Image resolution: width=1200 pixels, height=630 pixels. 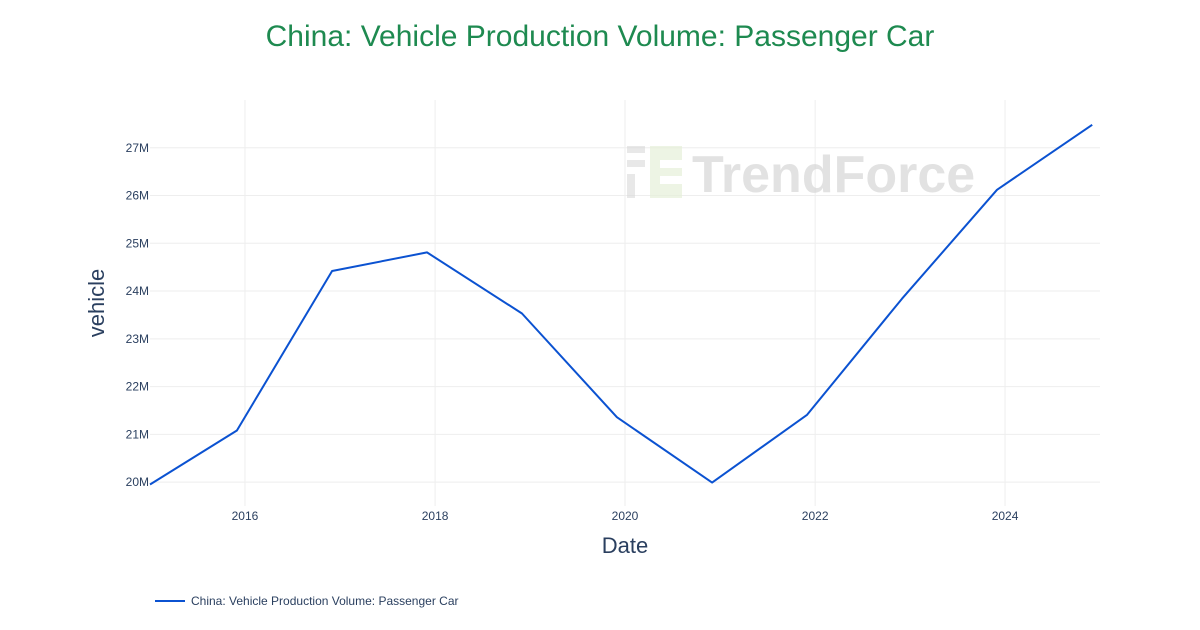 I want to click on watermark-text: TrendForce, so click(x=833, y=175).